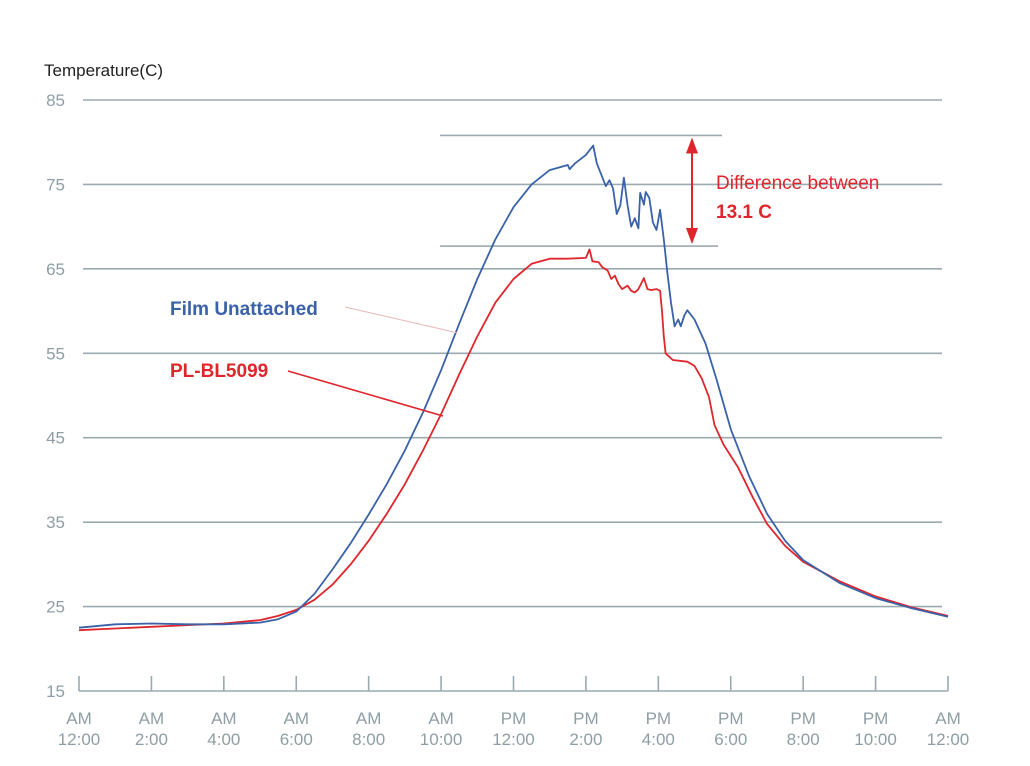  Describe the element at coordinates (744, 212) in the screenshot. I see `difference-value: 13.1 C` at that location.